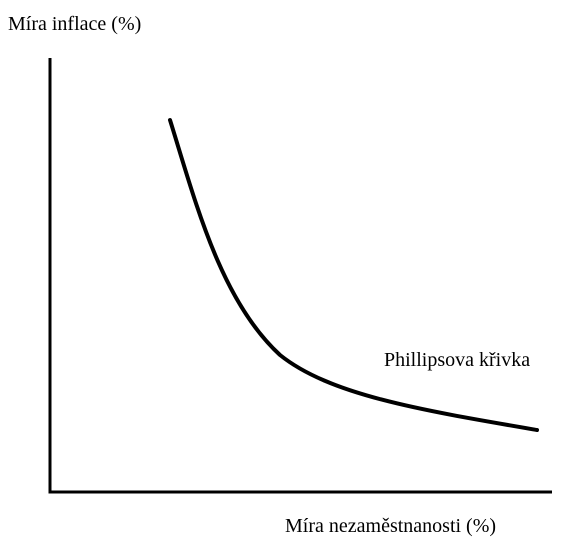  What do you see at coordinates (390, 526) in the screenshot?
I see `x-axis-label: Míra nezaměstnanosti (%)` at bounding box center [390, 526].